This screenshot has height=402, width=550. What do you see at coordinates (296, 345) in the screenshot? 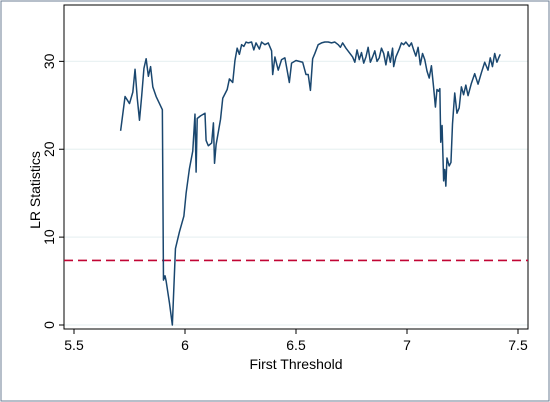
I see `x-tick-label-2: 6.5` at bounding box center [296, 345].